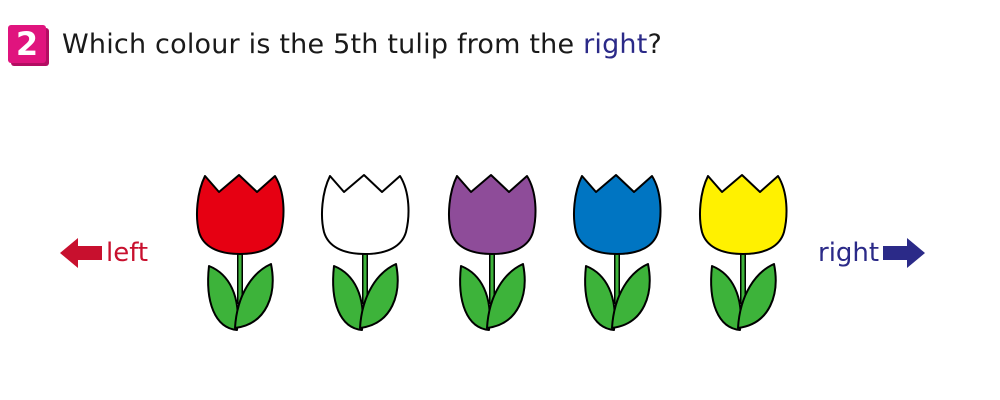 The image size is (1000, 400). I want to click on question-text-end: ?, so click(655, 44).